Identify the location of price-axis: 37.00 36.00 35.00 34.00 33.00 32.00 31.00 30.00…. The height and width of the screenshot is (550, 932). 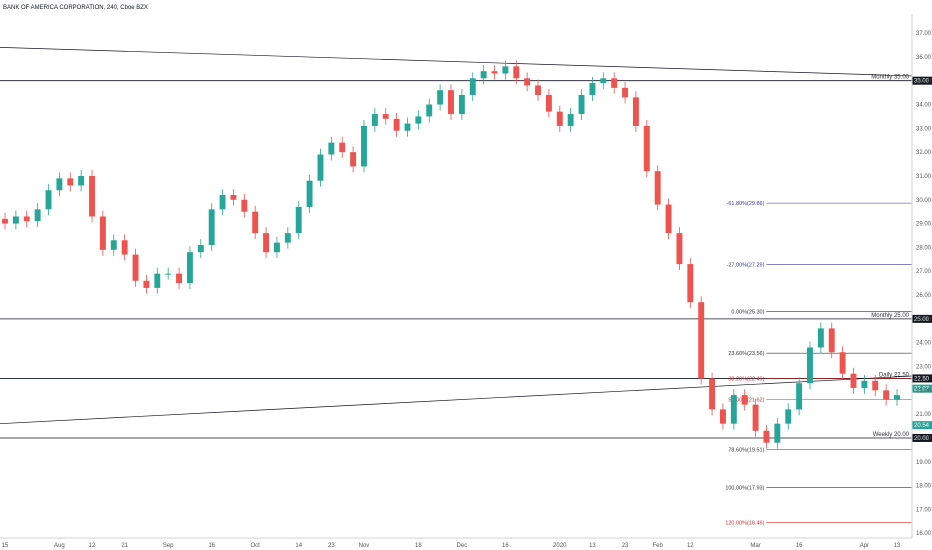
(921, 276).